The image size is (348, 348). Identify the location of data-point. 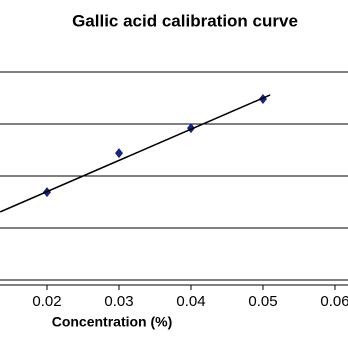
(118, 153).